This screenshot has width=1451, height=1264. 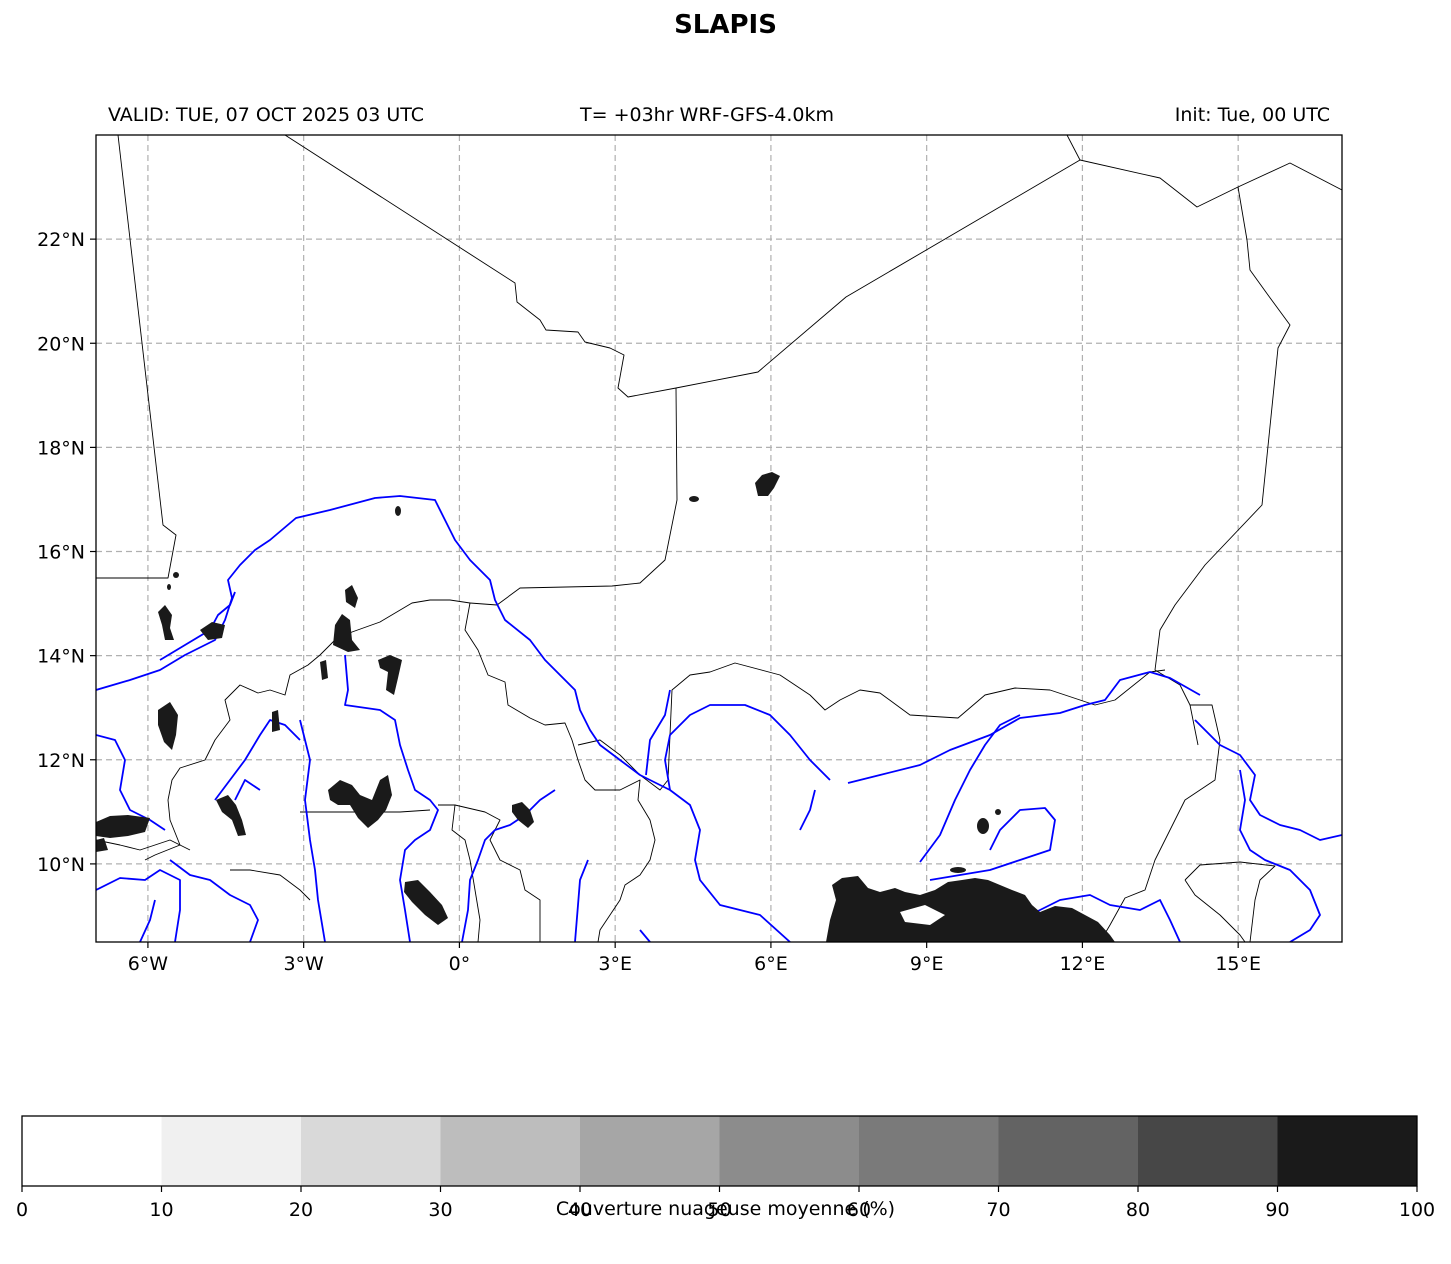 What do you see at coordinates (1083, 964) in the screenshot?
I see `lon-tick-label: 12°E` at bounding box center [1083, 964].